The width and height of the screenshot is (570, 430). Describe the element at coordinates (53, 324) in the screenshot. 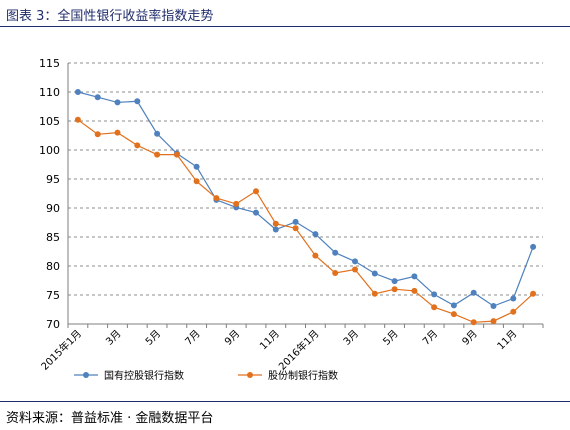

I see `y-tick-label: 70` at that location.